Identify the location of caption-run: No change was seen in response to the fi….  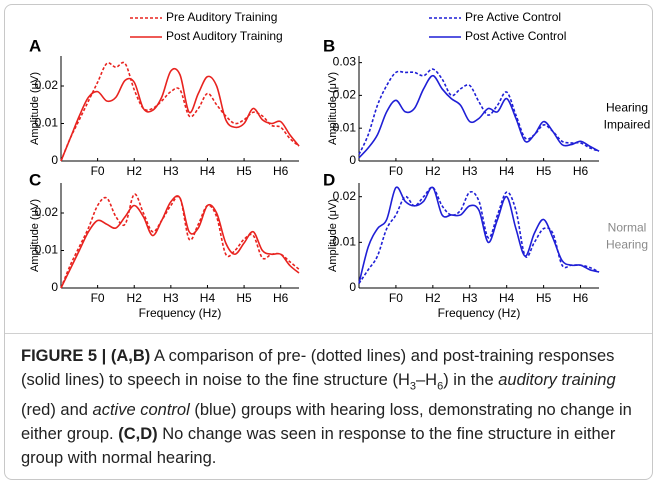
(318, 446).